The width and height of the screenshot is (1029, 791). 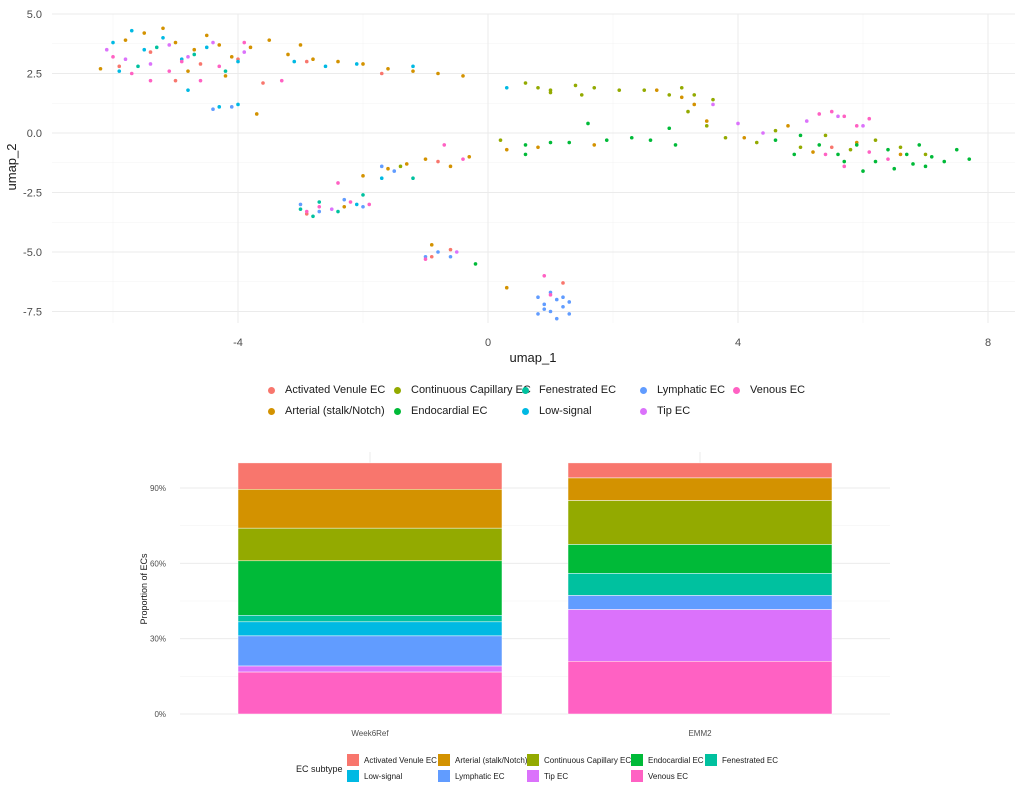 I want to click on bar-legend-item: Low-signal, so click(x=374, y=776).